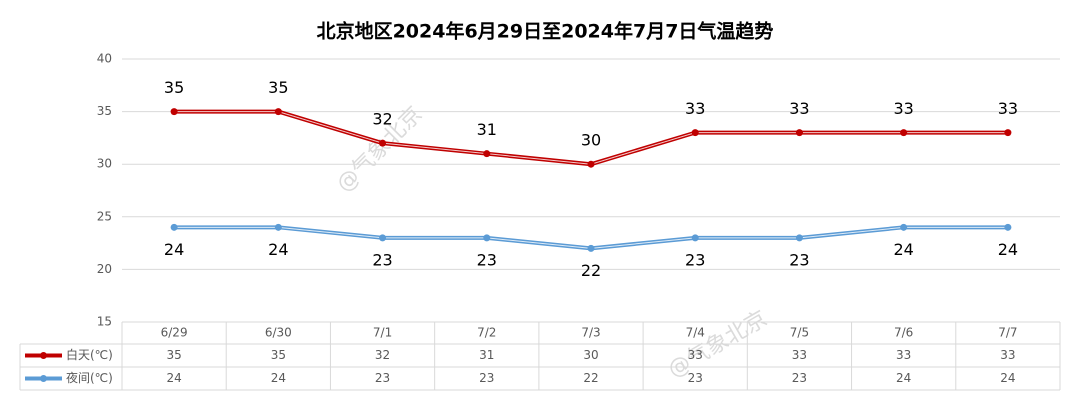 This screenshot has width=1080, height=414. What do you see at coordinates (545, 31) in the screenshot?
I see `chart-title: 北京地区2024年6月29日至2024年7月7日气温趋势` at bounding box center [545, 31].